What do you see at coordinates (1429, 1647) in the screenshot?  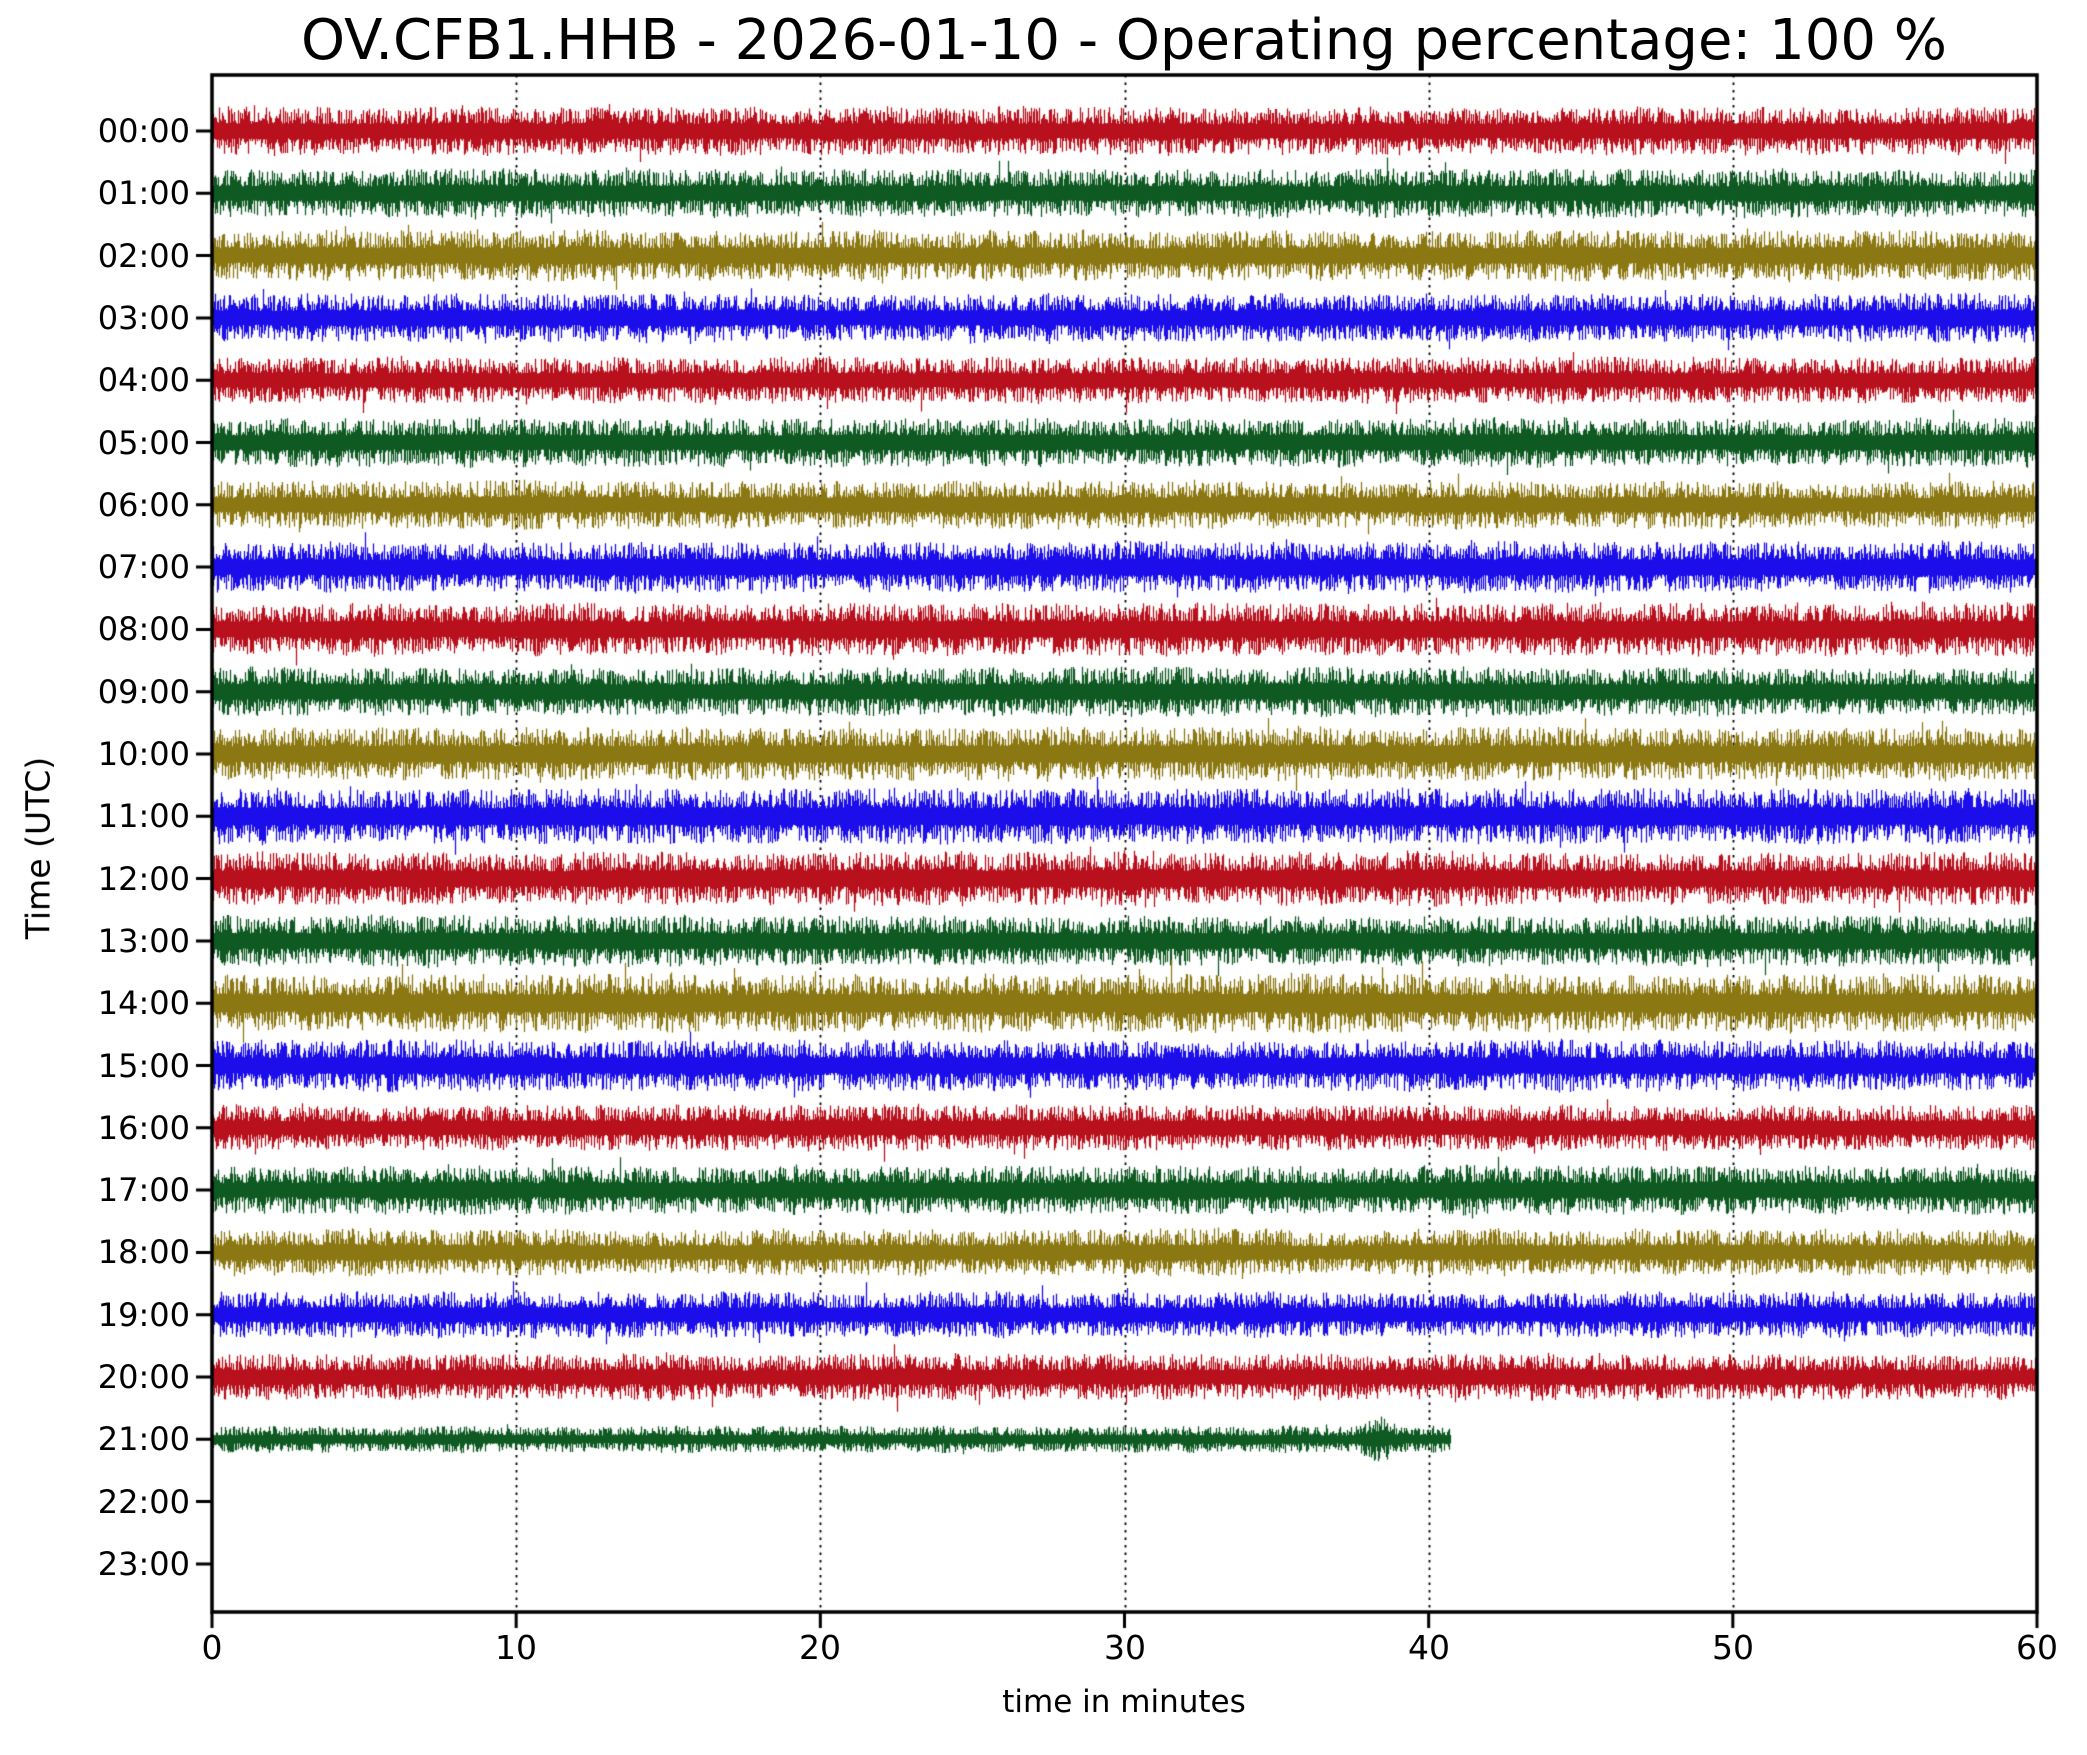 I see `x-tick-label: 40` at bounding box center [1429, 1647].